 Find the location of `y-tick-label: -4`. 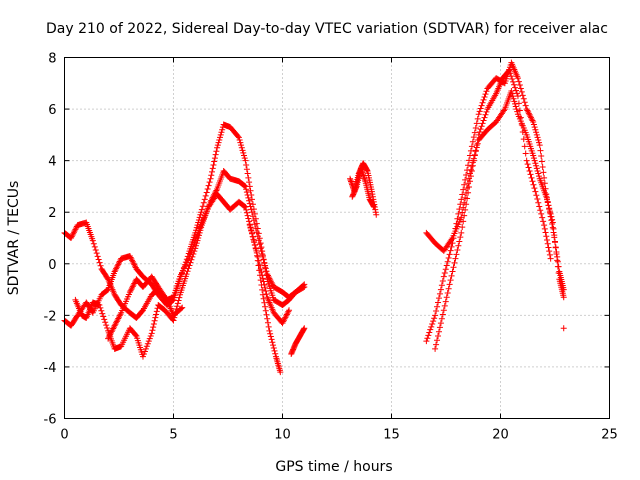

y-tick-label: -4 is located at coordinates (50, 368).